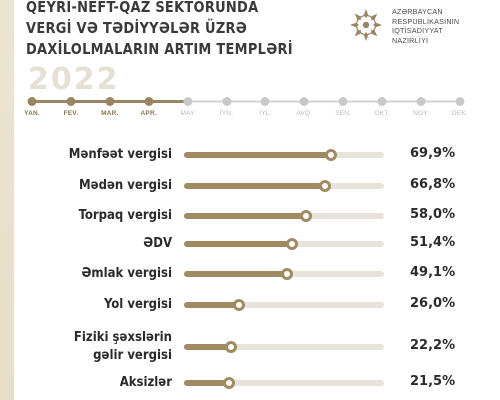 The image size is (500, 400). What do you see at coordinates (187, 113) in the screenshot?
I see `month-label: MAY` at bounding box center [187, 113].